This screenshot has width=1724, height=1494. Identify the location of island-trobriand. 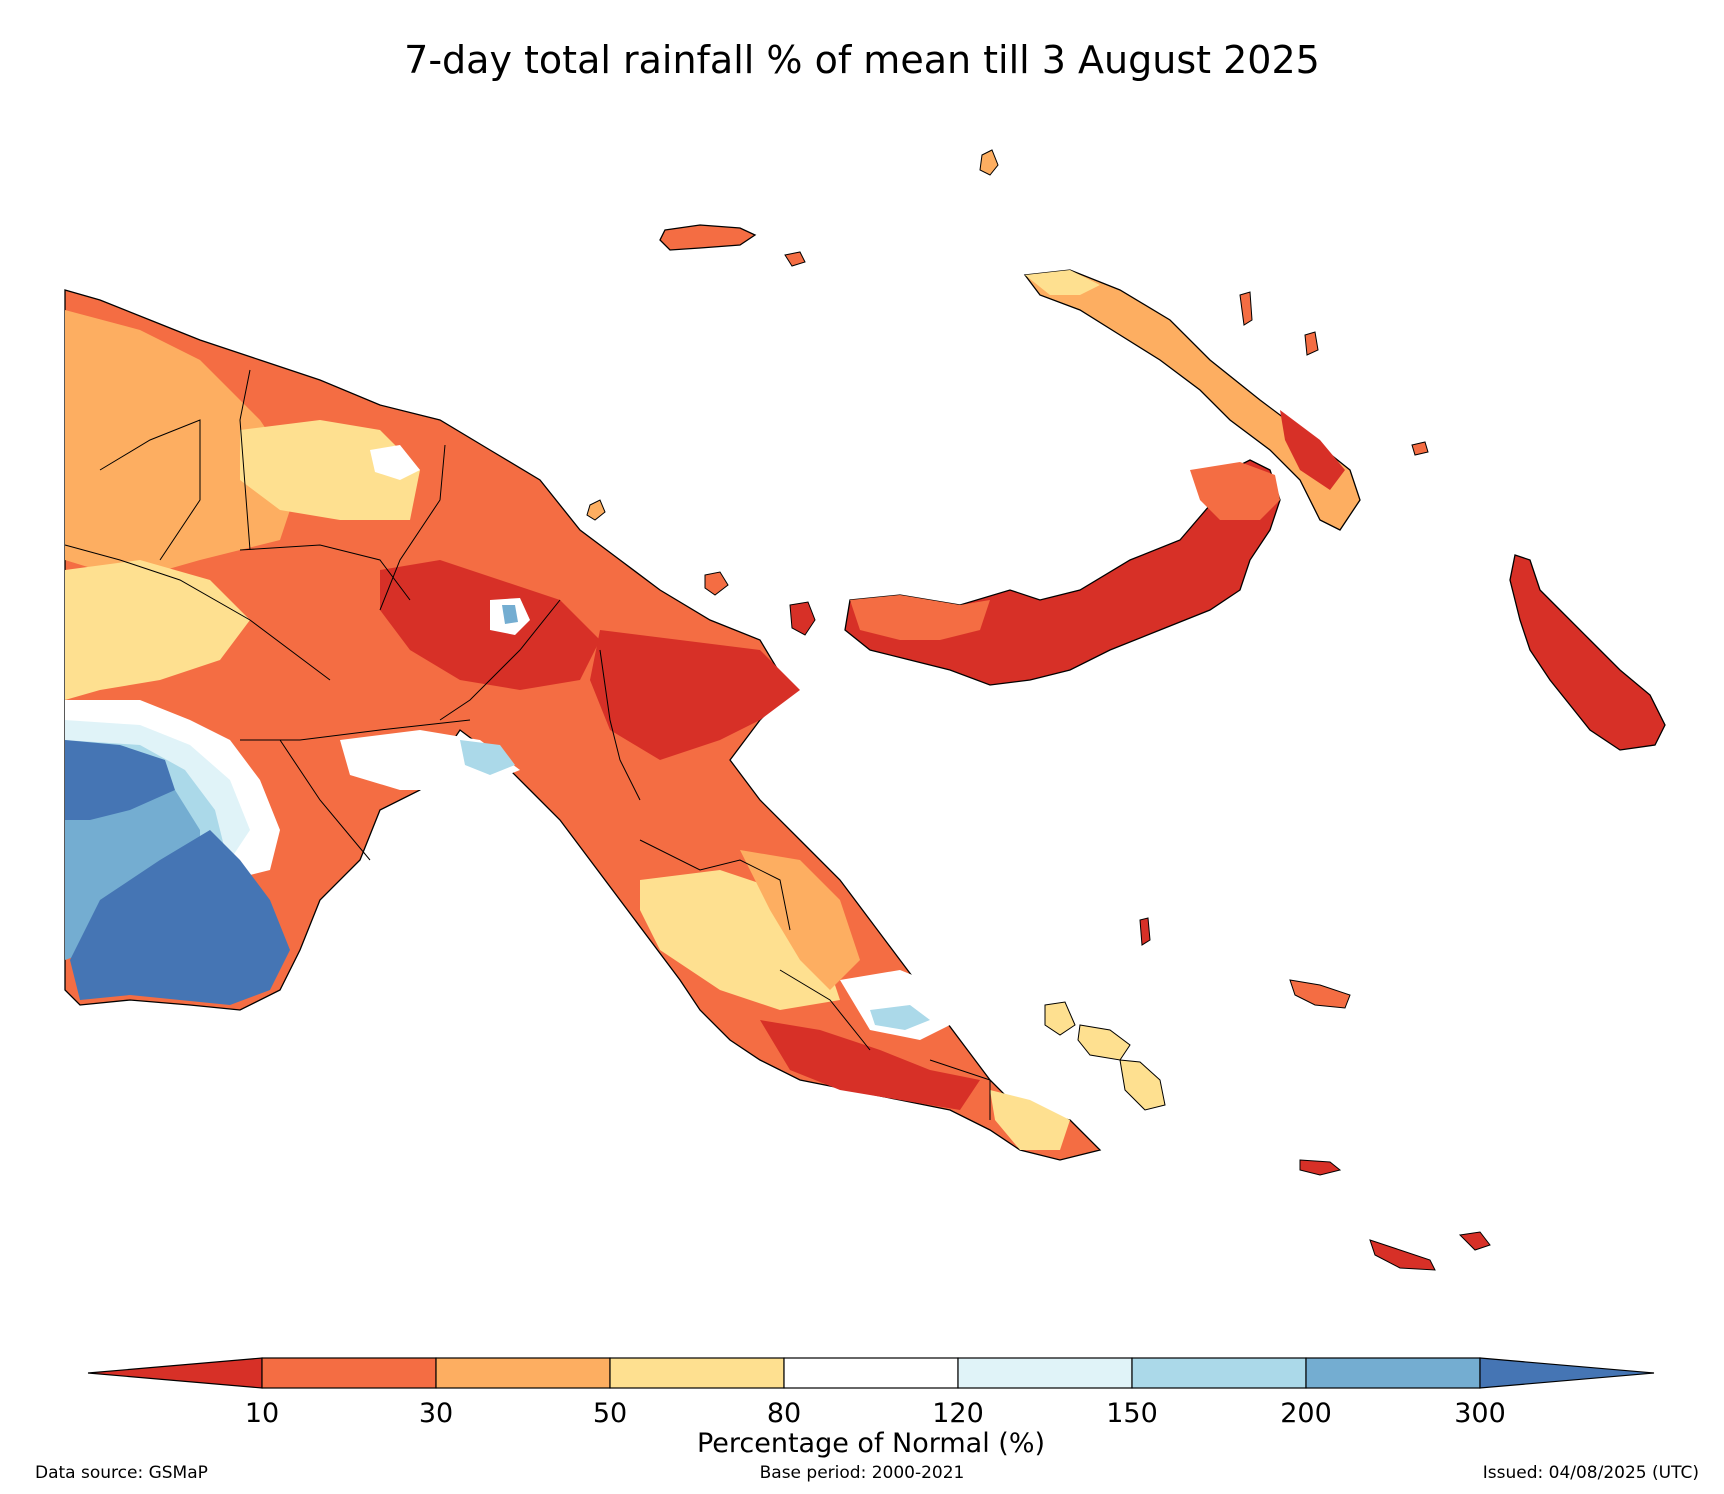
(1145, 931).